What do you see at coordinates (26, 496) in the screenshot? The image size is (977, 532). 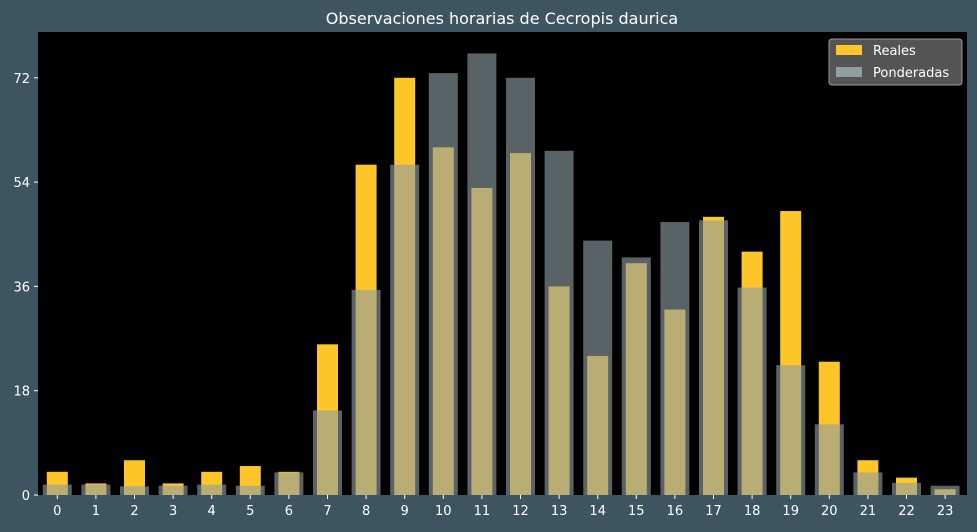 I see `y-tick-label-0: 0` at bounding box center [26, 496].